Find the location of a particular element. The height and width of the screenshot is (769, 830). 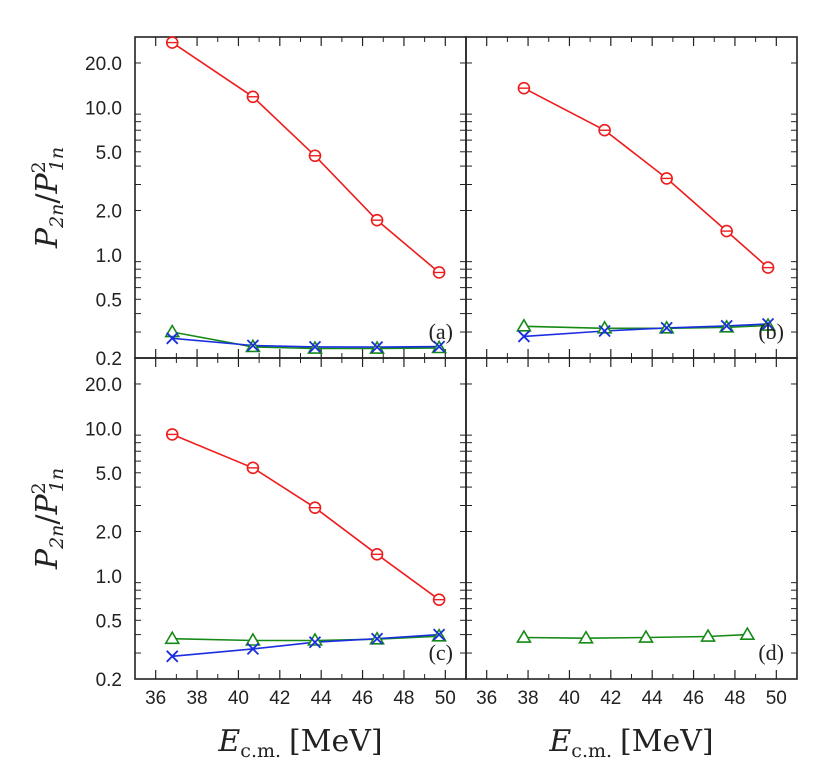

series-line-blue is located at coordinates (306, 645).